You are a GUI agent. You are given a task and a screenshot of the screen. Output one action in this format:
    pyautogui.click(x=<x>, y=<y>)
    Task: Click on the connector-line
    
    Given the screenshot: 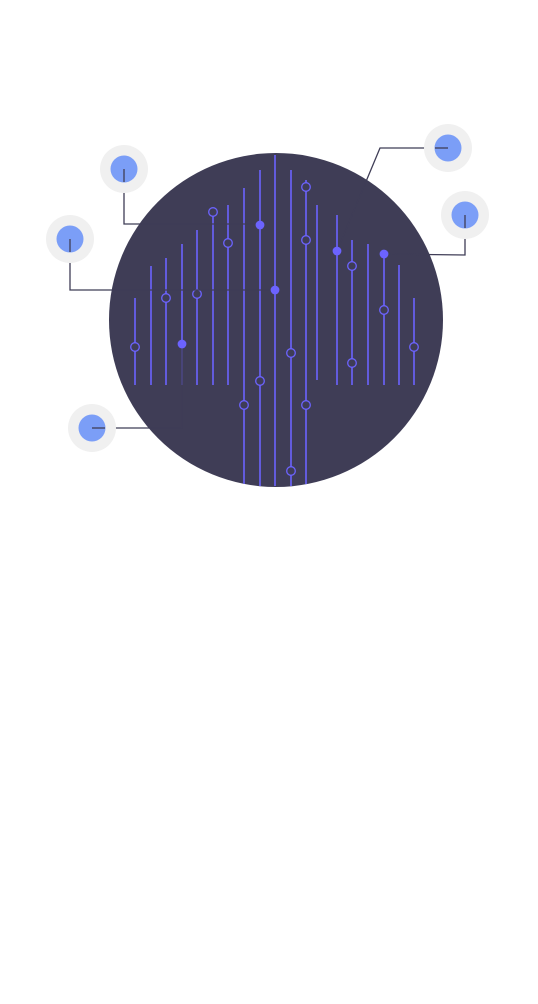 What is the action you would take?
    pyautogui.click(x=137, y=386)
    